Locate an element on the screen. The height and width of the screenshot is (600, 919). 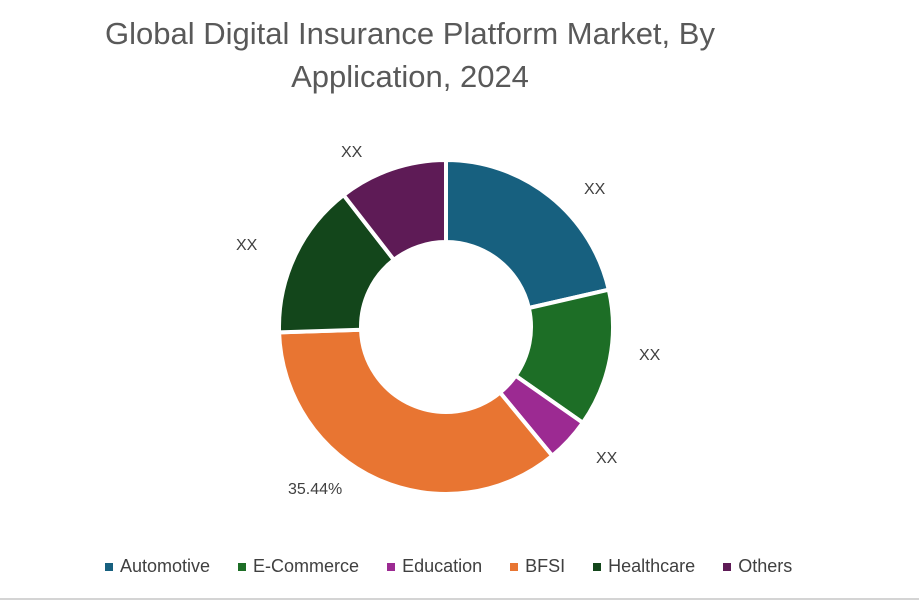
donut-slice-others is located at coordinates (394, 210).